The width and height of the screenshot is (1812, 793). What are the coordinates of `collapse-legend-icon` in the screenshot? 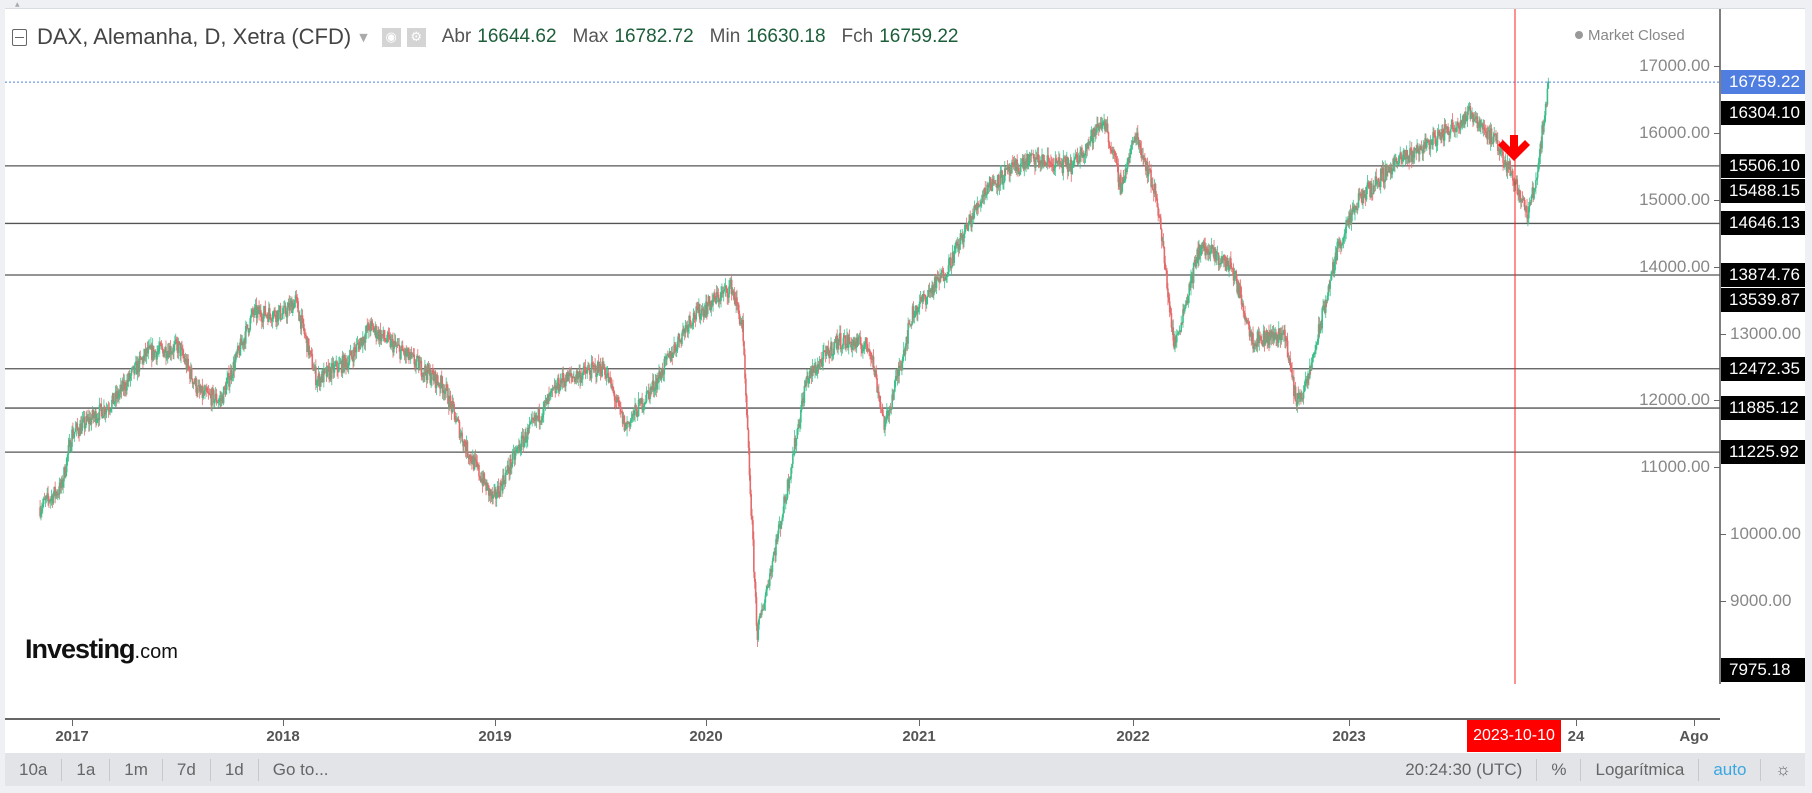 It's located at (19, 37).